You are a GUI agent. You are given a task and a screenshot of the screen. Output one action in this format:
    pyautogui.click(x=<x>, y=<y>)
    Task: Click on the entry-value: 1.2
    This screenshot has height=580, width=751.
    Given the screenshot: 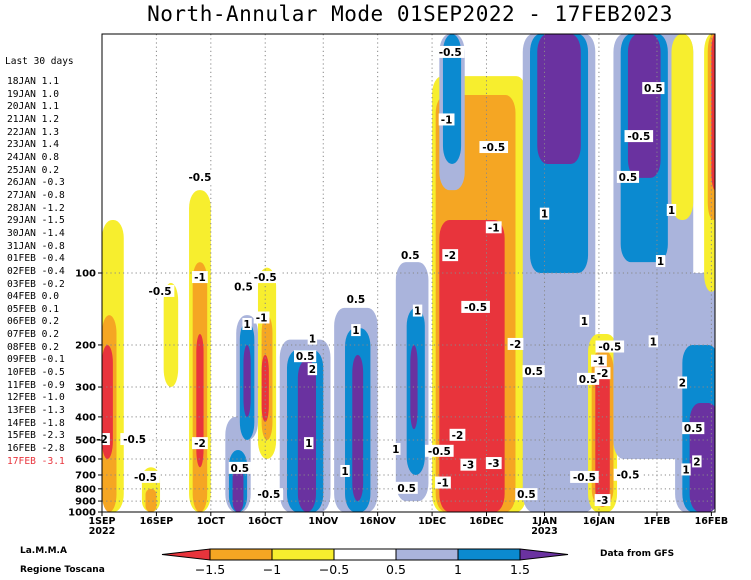 What is the action you would take?
    pyautogui.click(x=47, y=119)
    